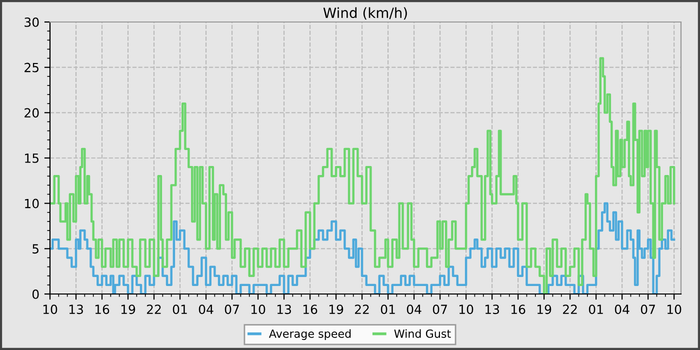 This screenshot has height=350, width=700. I want to click on legend-label: Wind Gust, so click(422, 333).